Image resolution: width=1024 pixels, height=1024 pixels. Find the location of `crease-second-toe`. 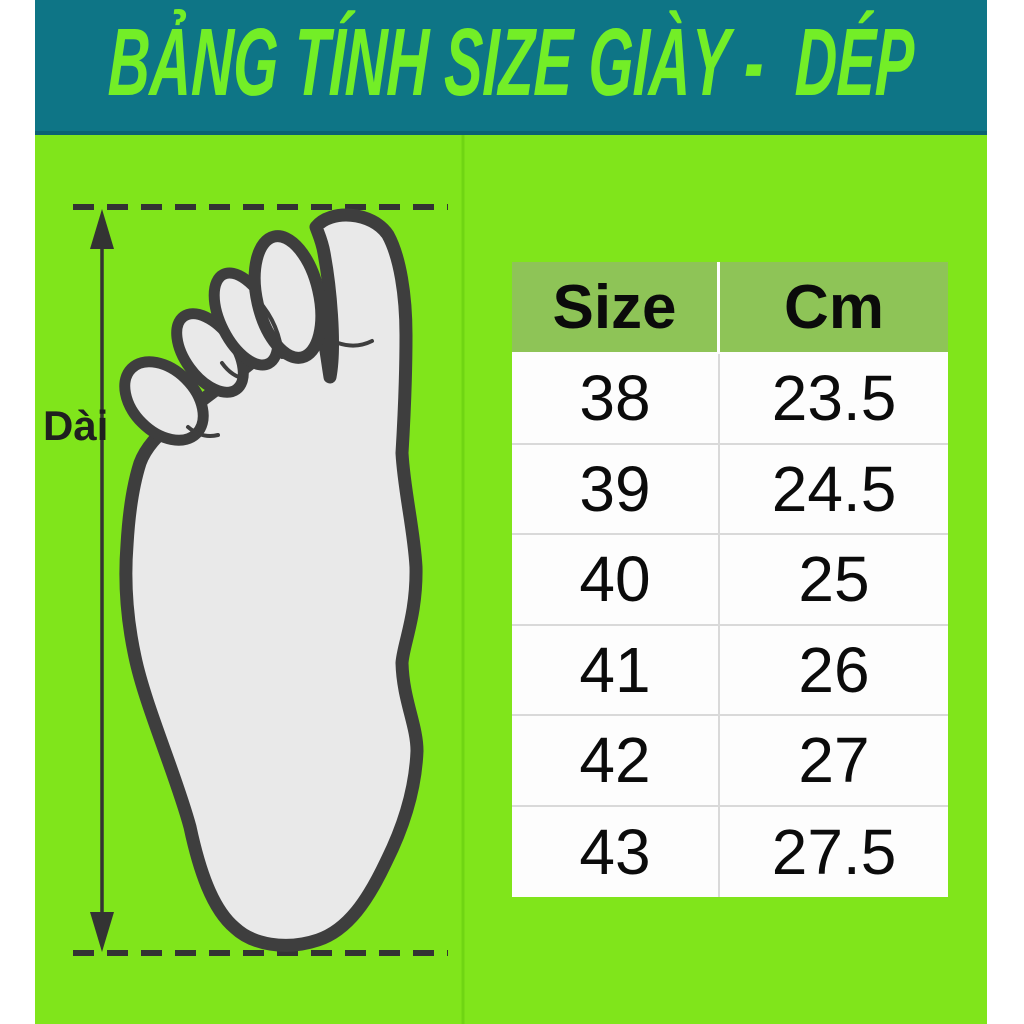

crease-second-toe is located at coordinates (270, 328).